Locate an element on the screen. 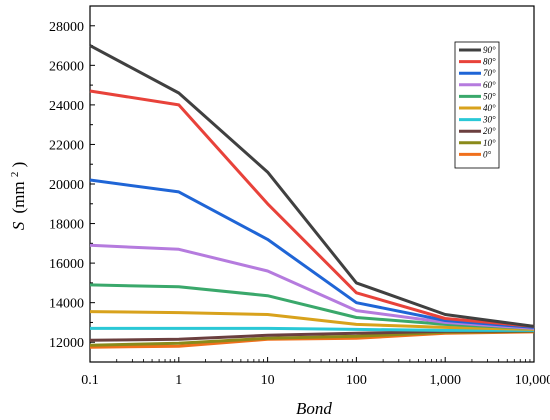 Image resolution: width=550 pixels, height=420 pixels. x-axis: 0.1 1 10 100 1,000 10,000 is located at coordinates (315, 372).